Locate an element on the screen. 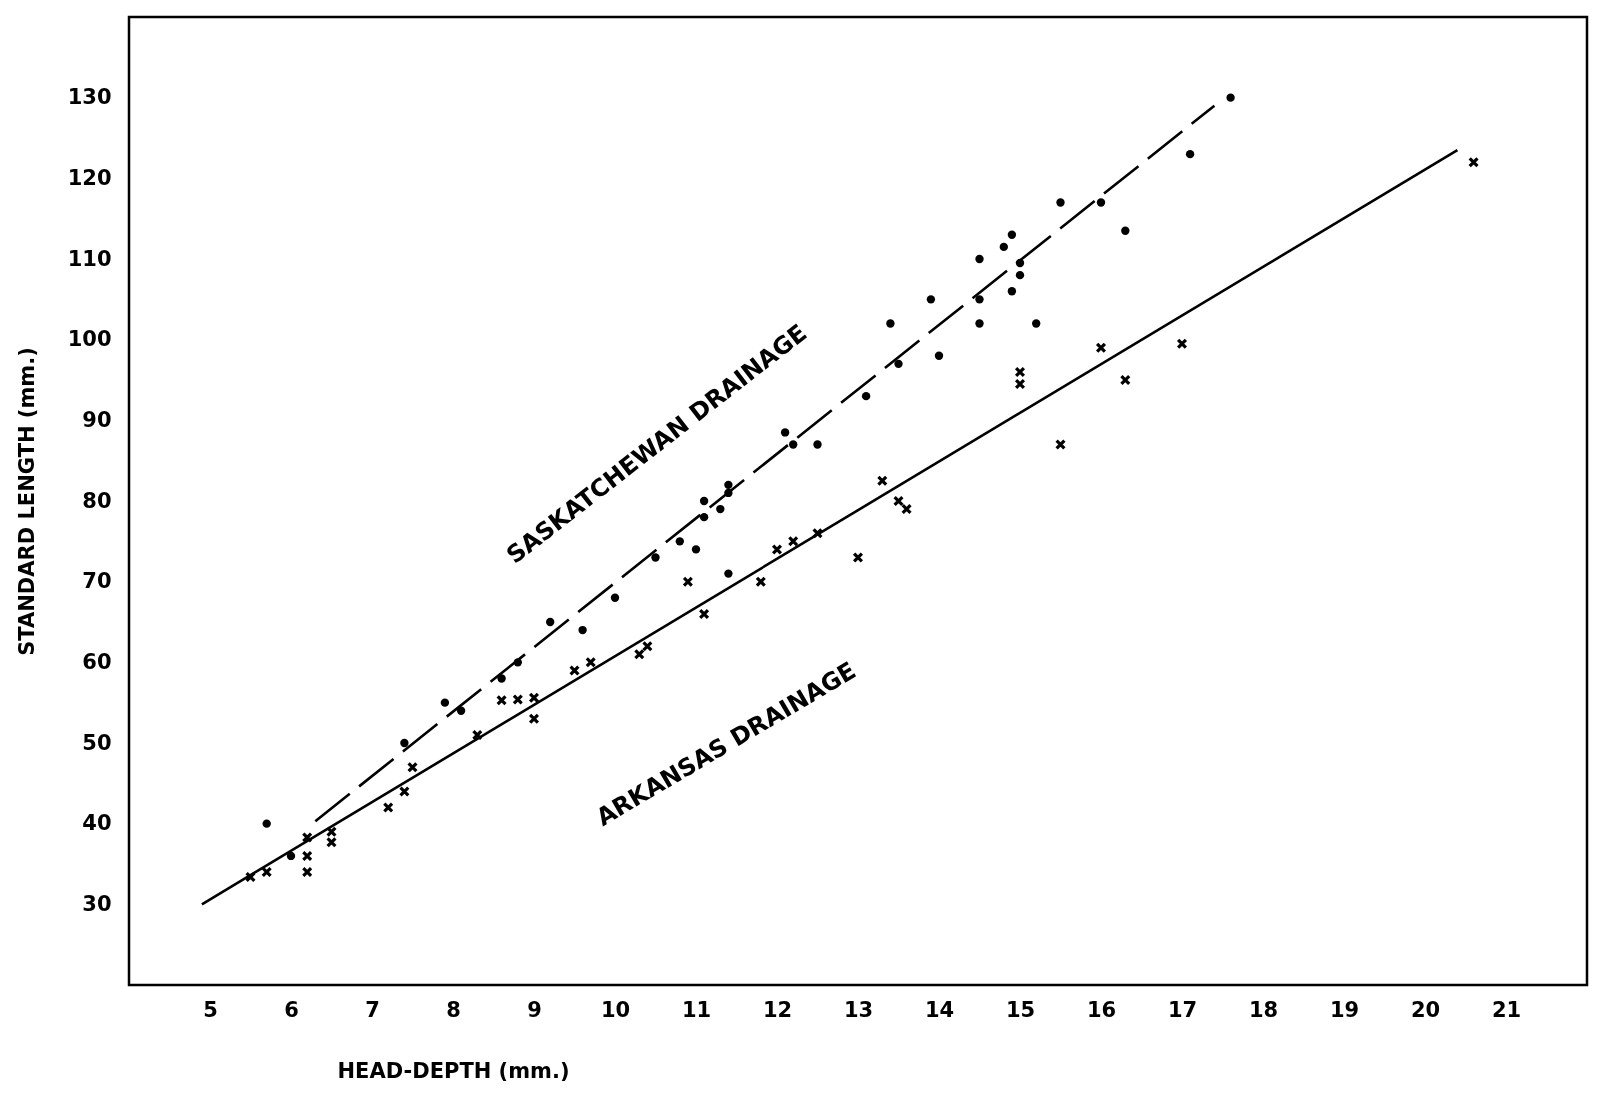 Image resolution: width=1600 pixels, height=1105 pixels. y-tick-label: 100 is located at coordinates (89, 339).